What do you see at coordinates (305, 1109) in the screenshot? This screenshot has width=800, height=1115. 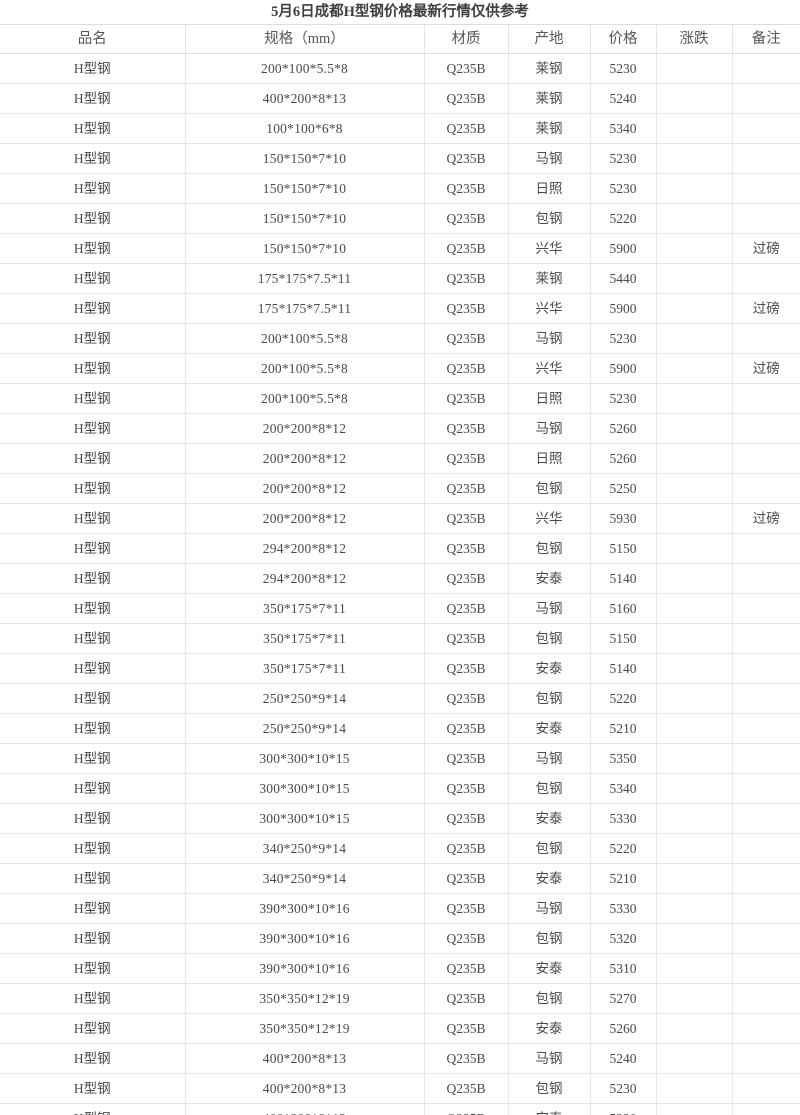 I see `cell-spec: 400*200*8*13` at bounding box center [305, 1109].